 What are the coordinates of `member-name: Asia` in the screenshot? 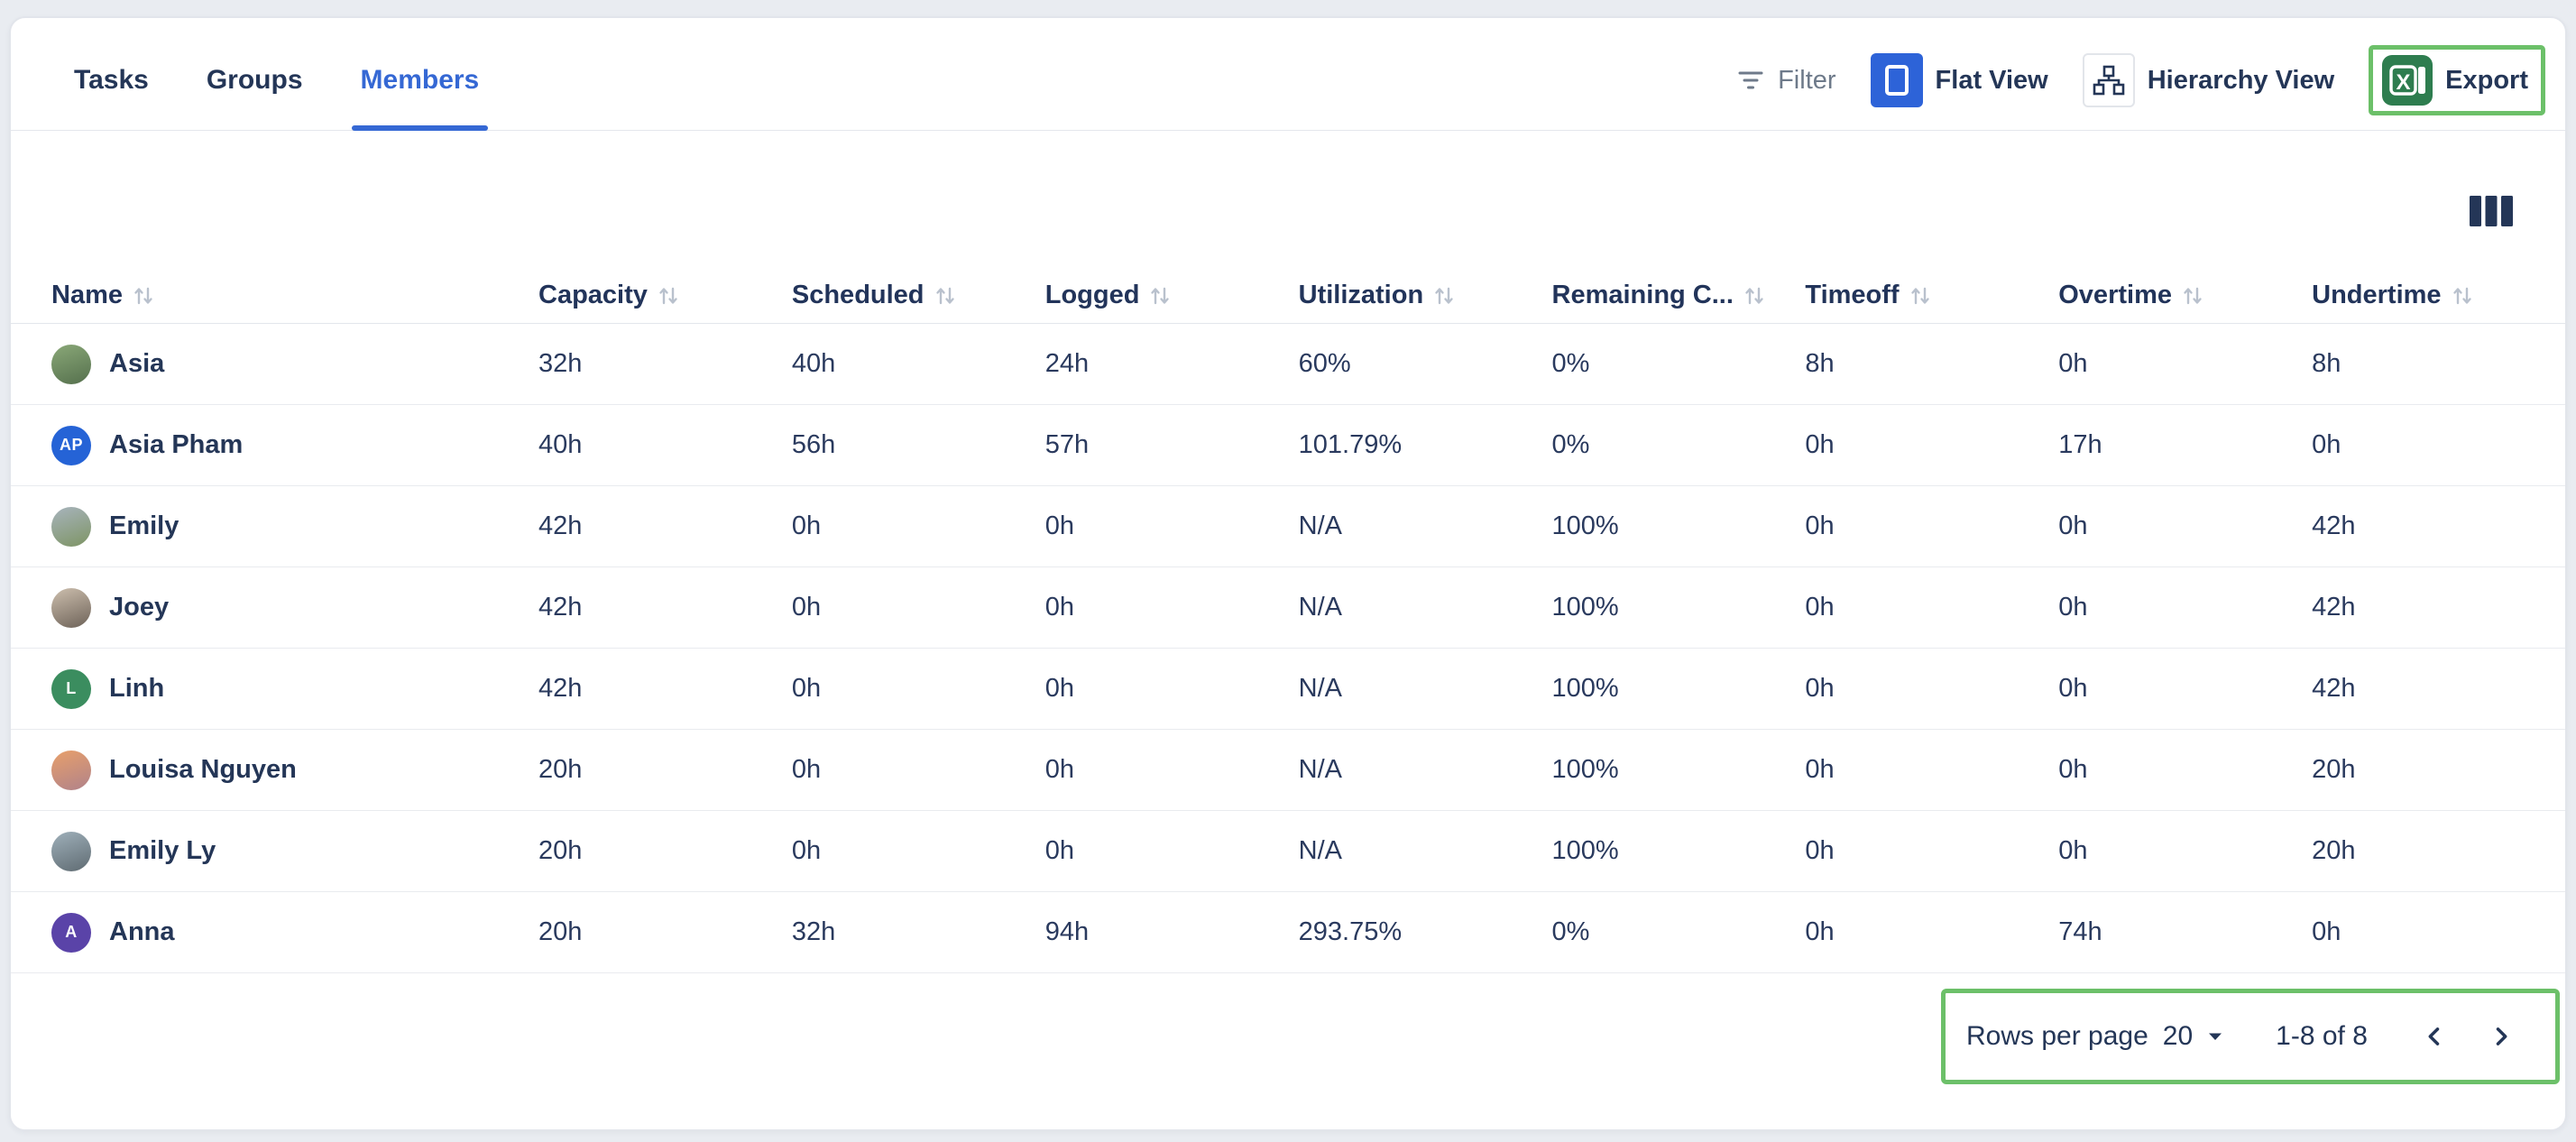 It's located at (137, 363).